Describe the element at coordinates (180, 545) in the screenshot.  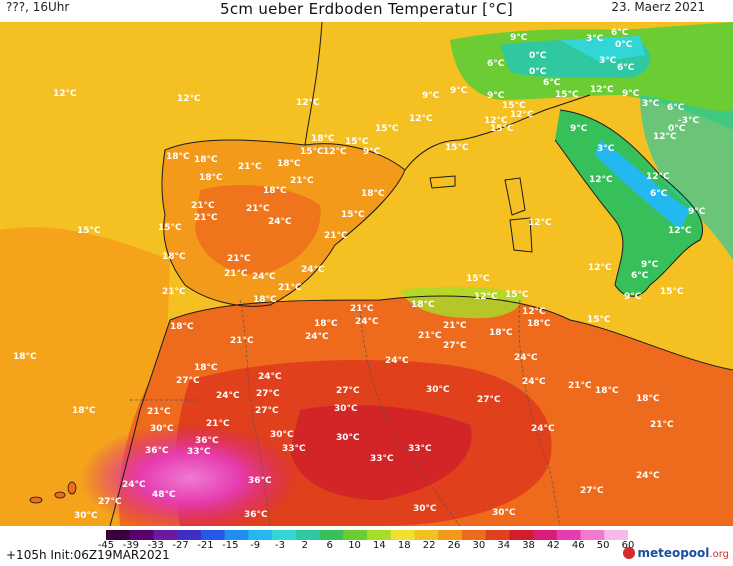
I see `color-scale-tick: -27` at that location.